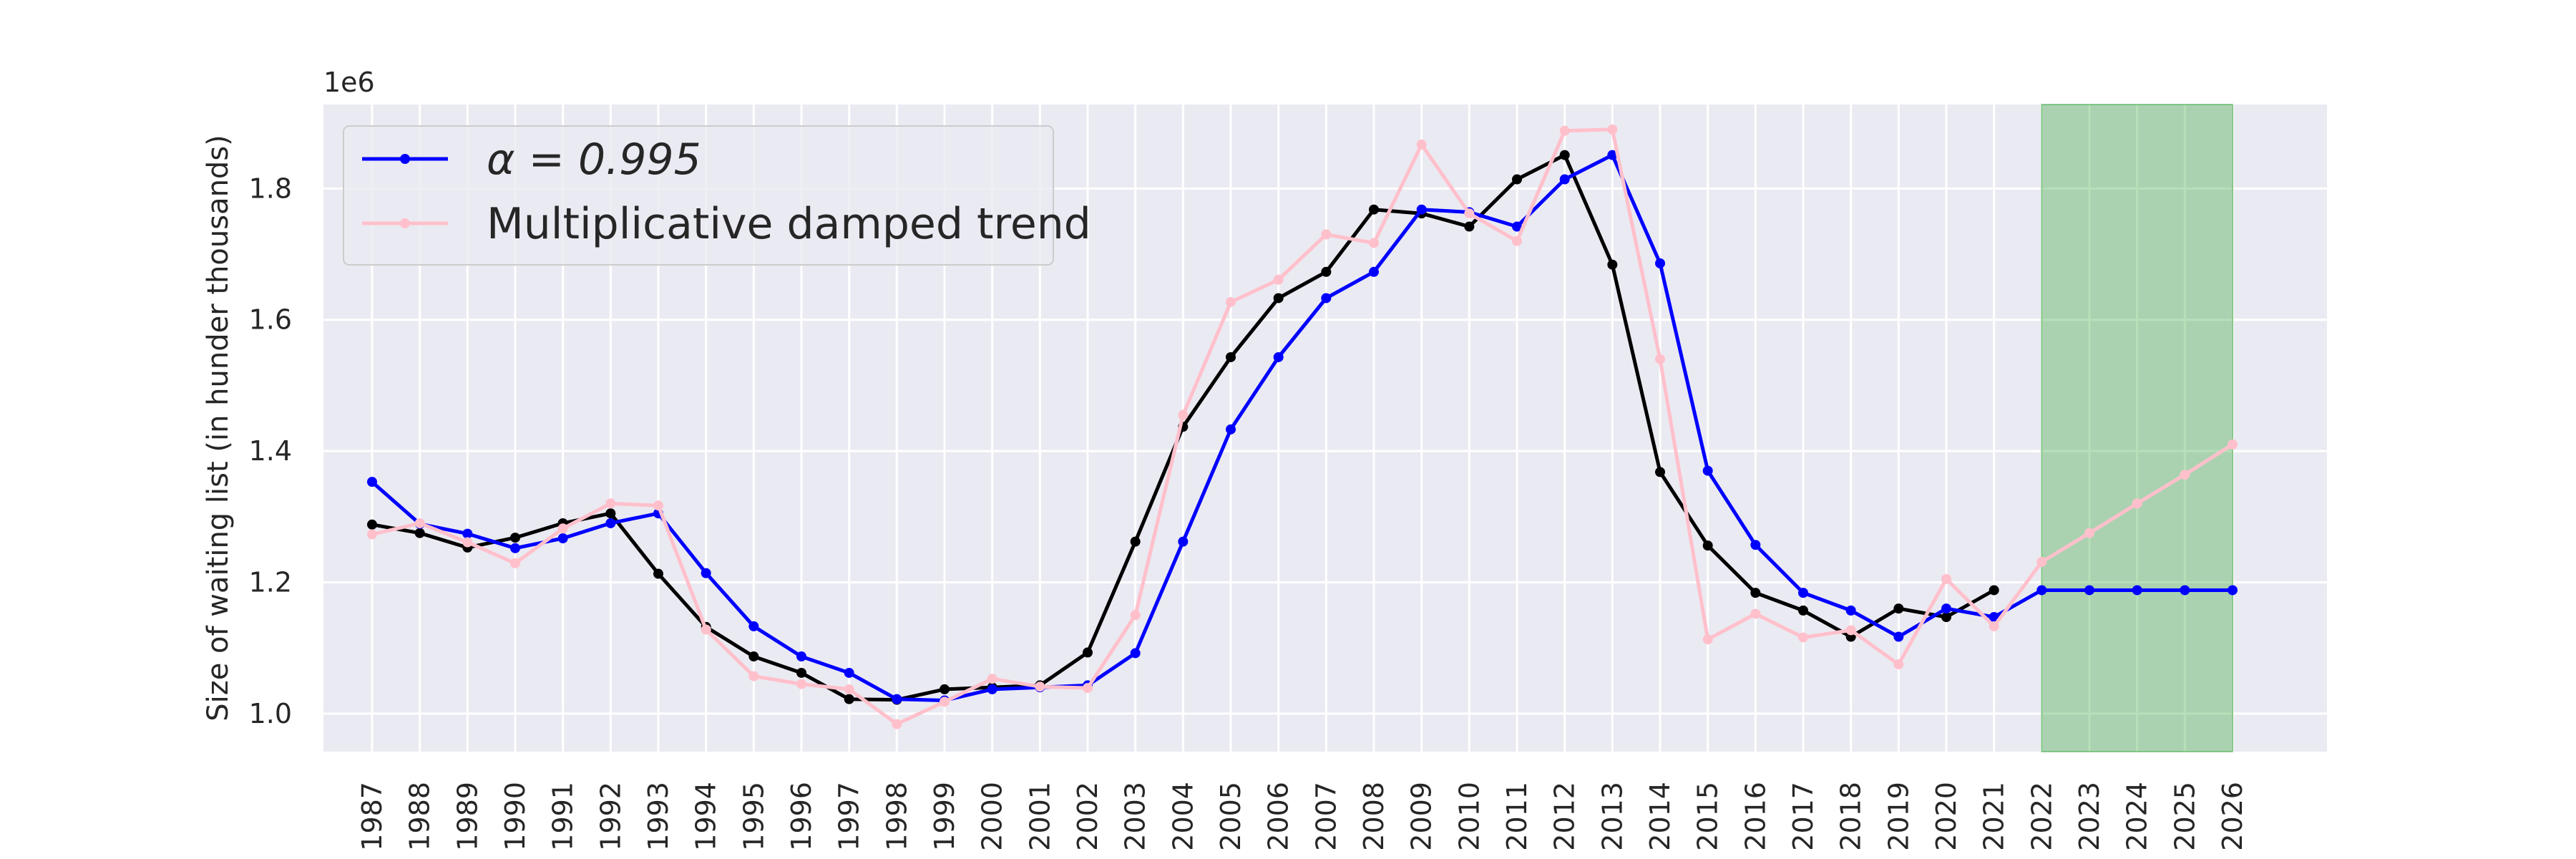  What do you see at coordinates (753, 816) in the screenshot?
I see `x-tick-label: 1995` at bounding box center [753, 816].